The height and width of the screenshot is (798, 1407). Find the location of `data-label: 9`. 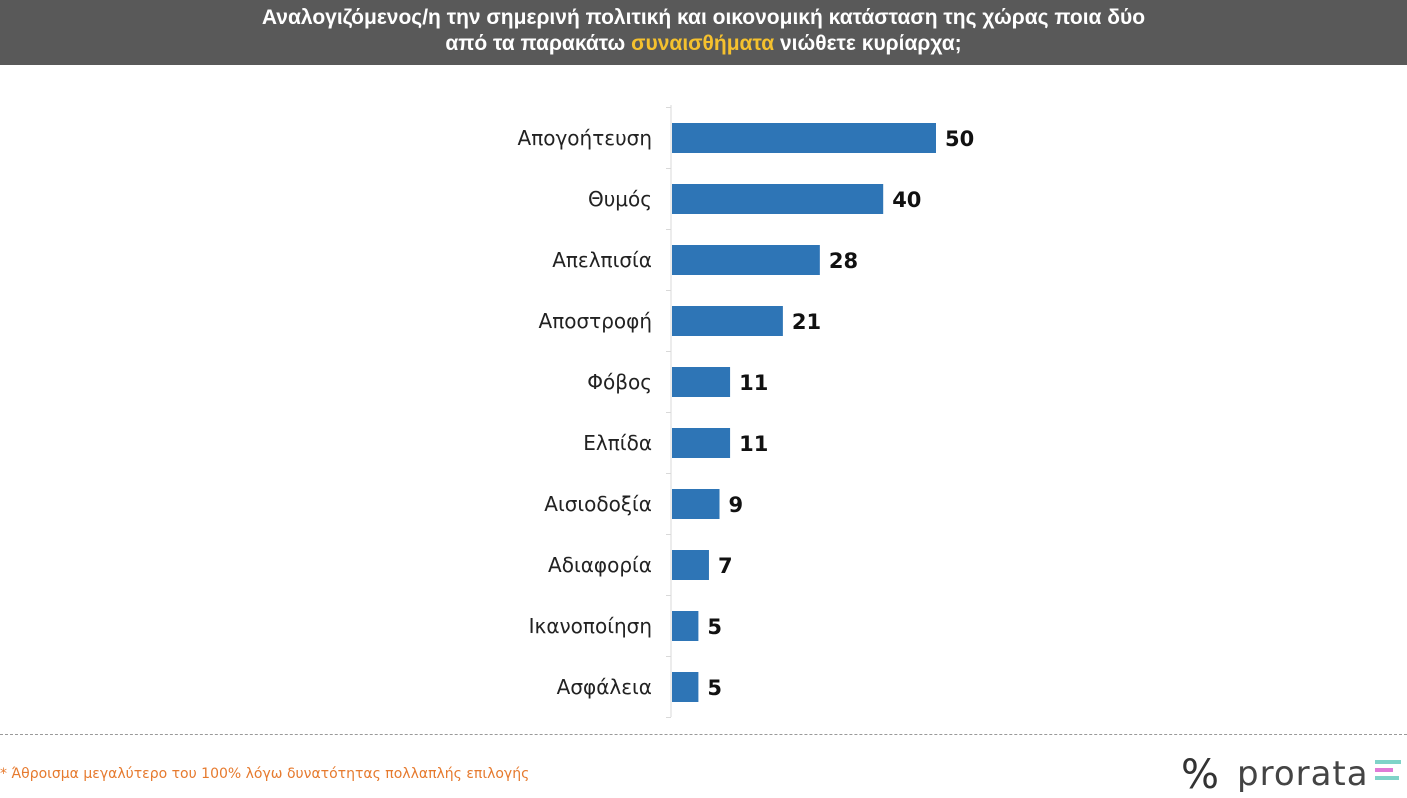

data-label: 9 is located at coordinates (736, 505).